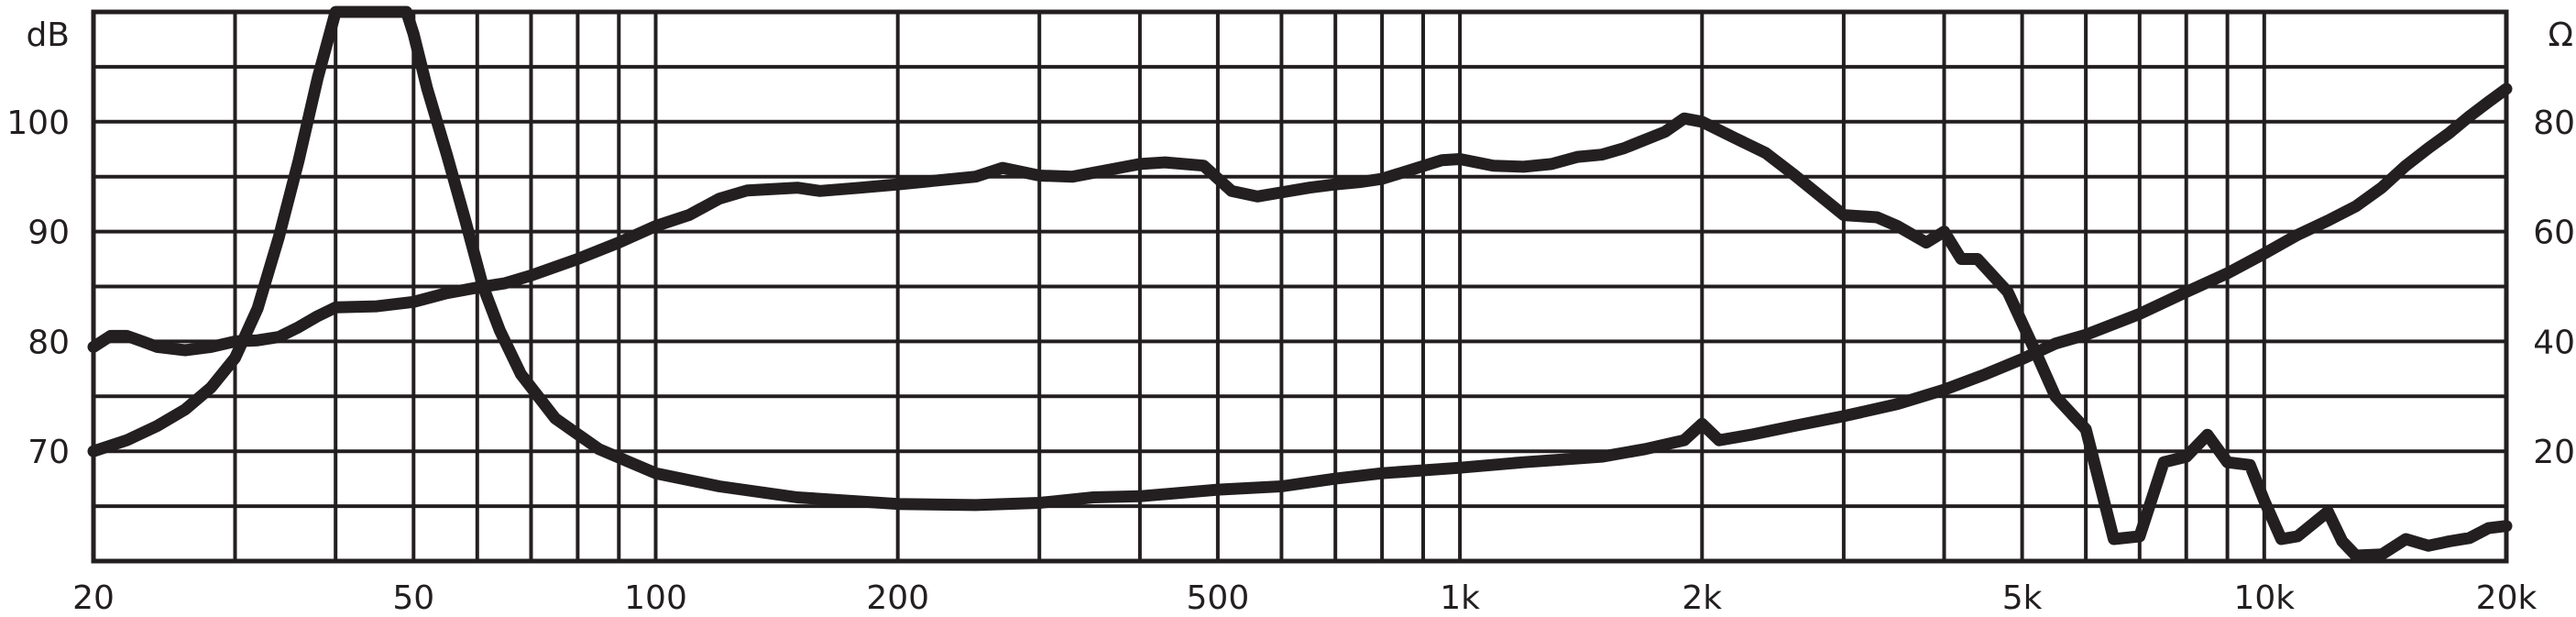 The image size is (2576, 617). I want to click on left-y-tick-label: 70, so click(48, 452).